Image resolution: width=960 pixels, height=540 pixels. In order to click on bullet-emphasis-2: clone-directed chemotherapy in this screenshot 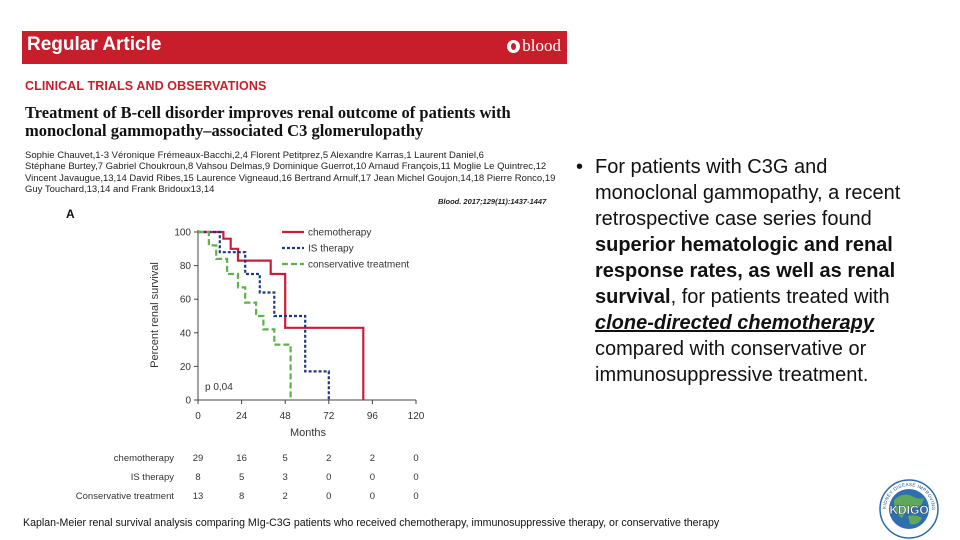, I will do `click(734, 323)`.